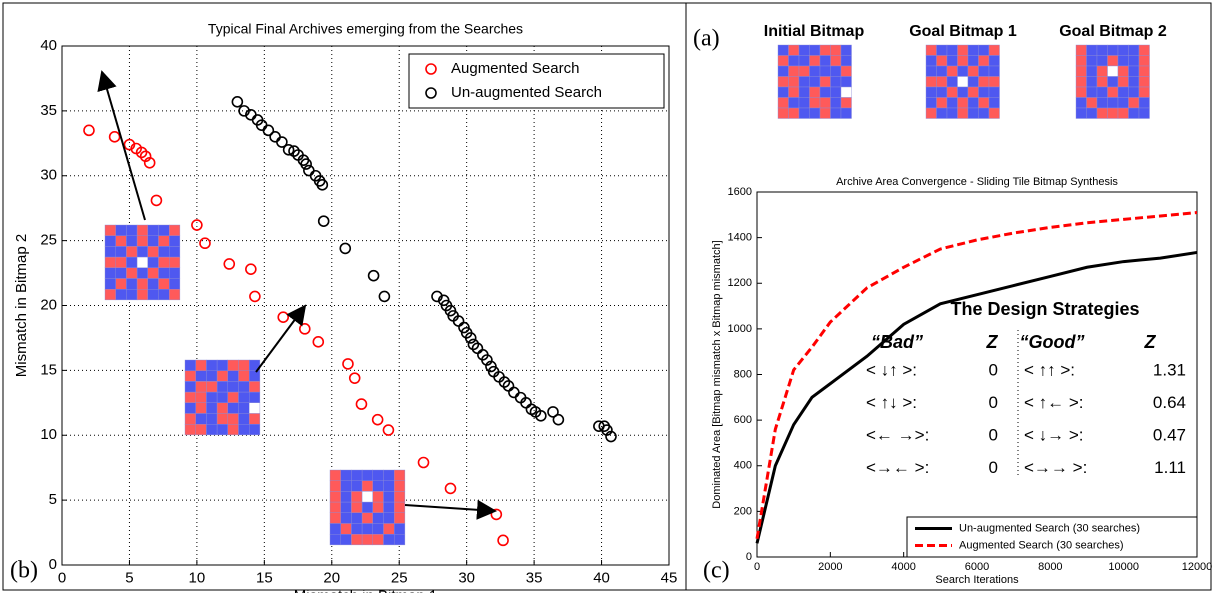  Describe the element at coordinates (53, 564) in the screenshot. I see `y-tick-label: 0` at that location.